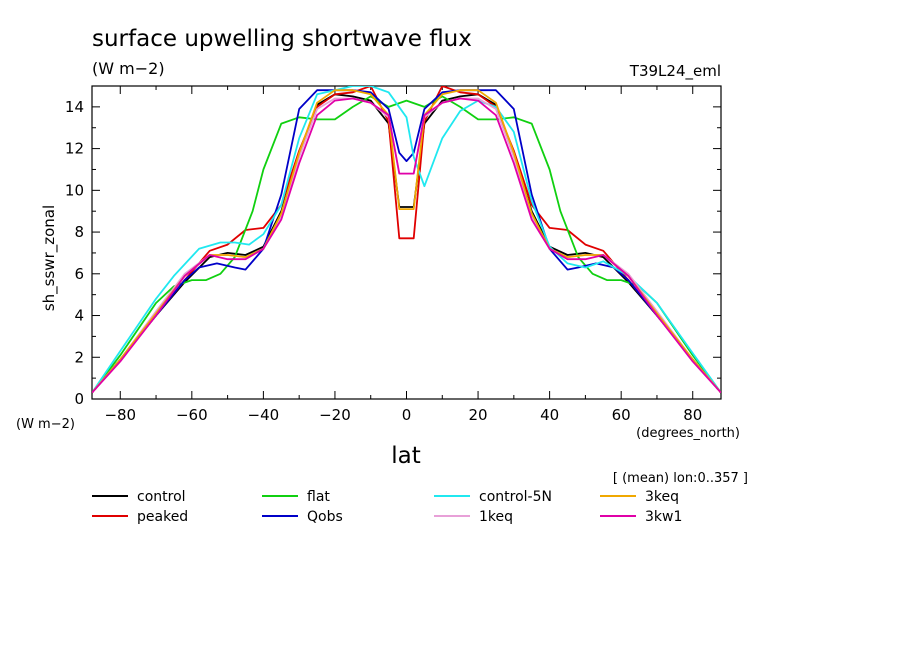 This screenshot has width=904, height=654. I want to click on x-tick-label: −80, so click(120, 415).